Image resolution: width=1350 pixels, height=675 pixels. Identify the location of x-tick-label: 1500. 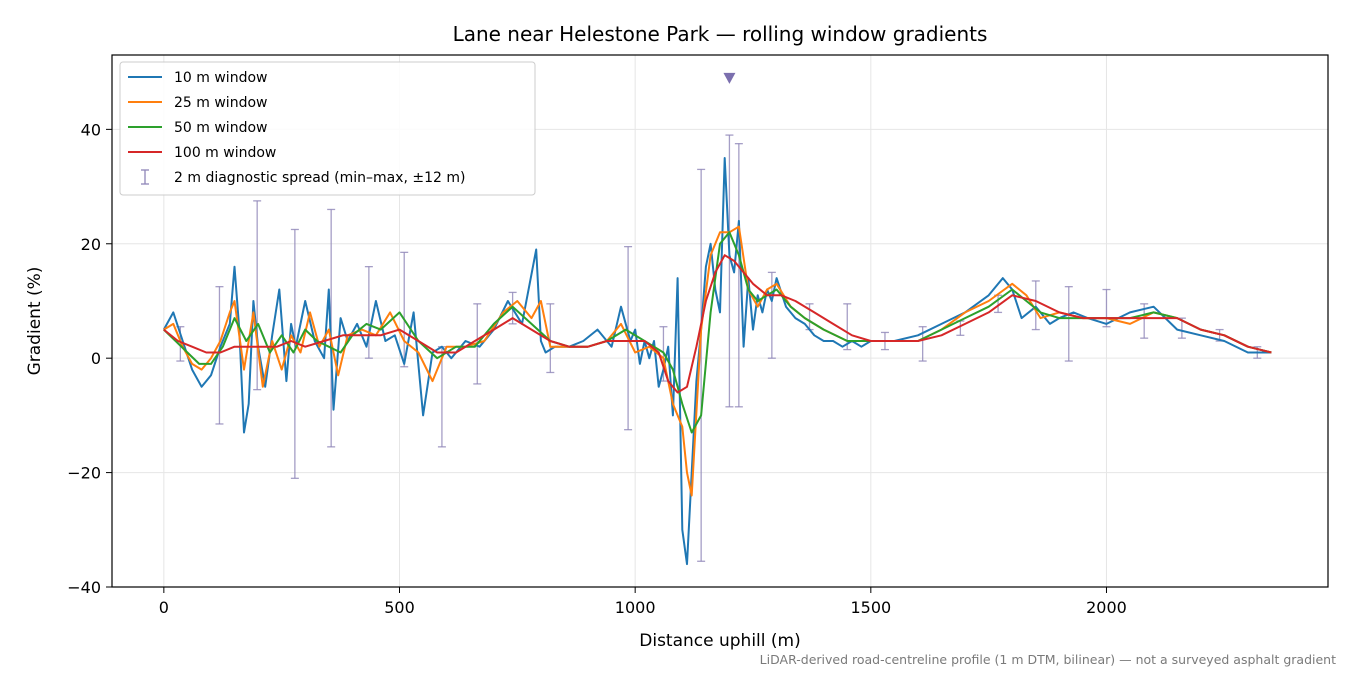
(870, 607).